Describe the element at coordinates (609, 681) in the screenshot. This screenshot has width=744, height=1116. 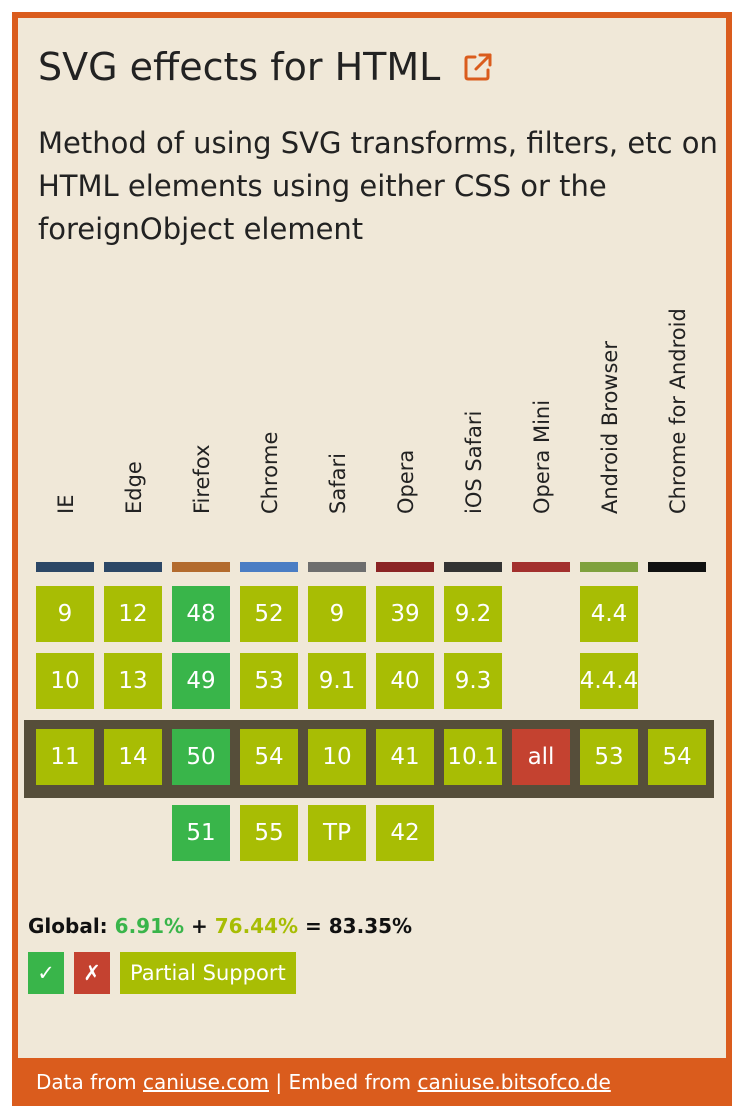
I see `version-cell-android-browser: 4.4.4` at that location.